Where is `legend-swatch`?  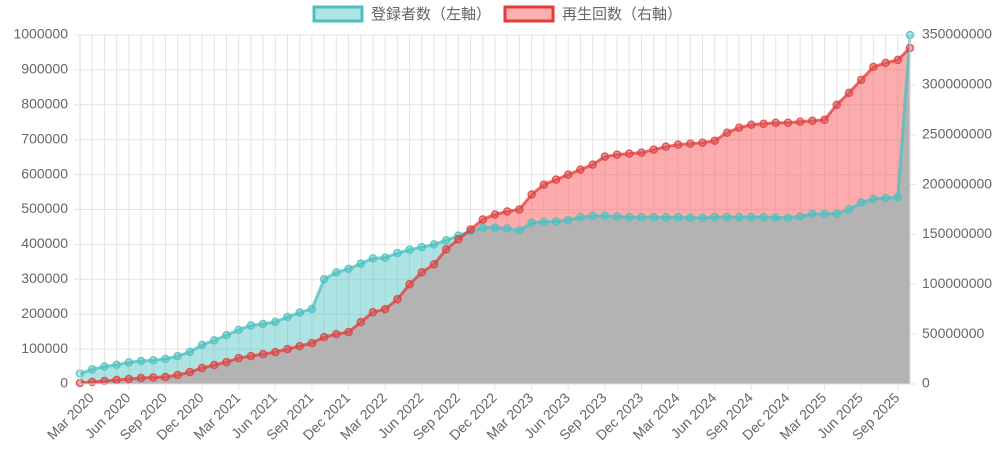 legend-swatch is located at coordinates (338, 14).